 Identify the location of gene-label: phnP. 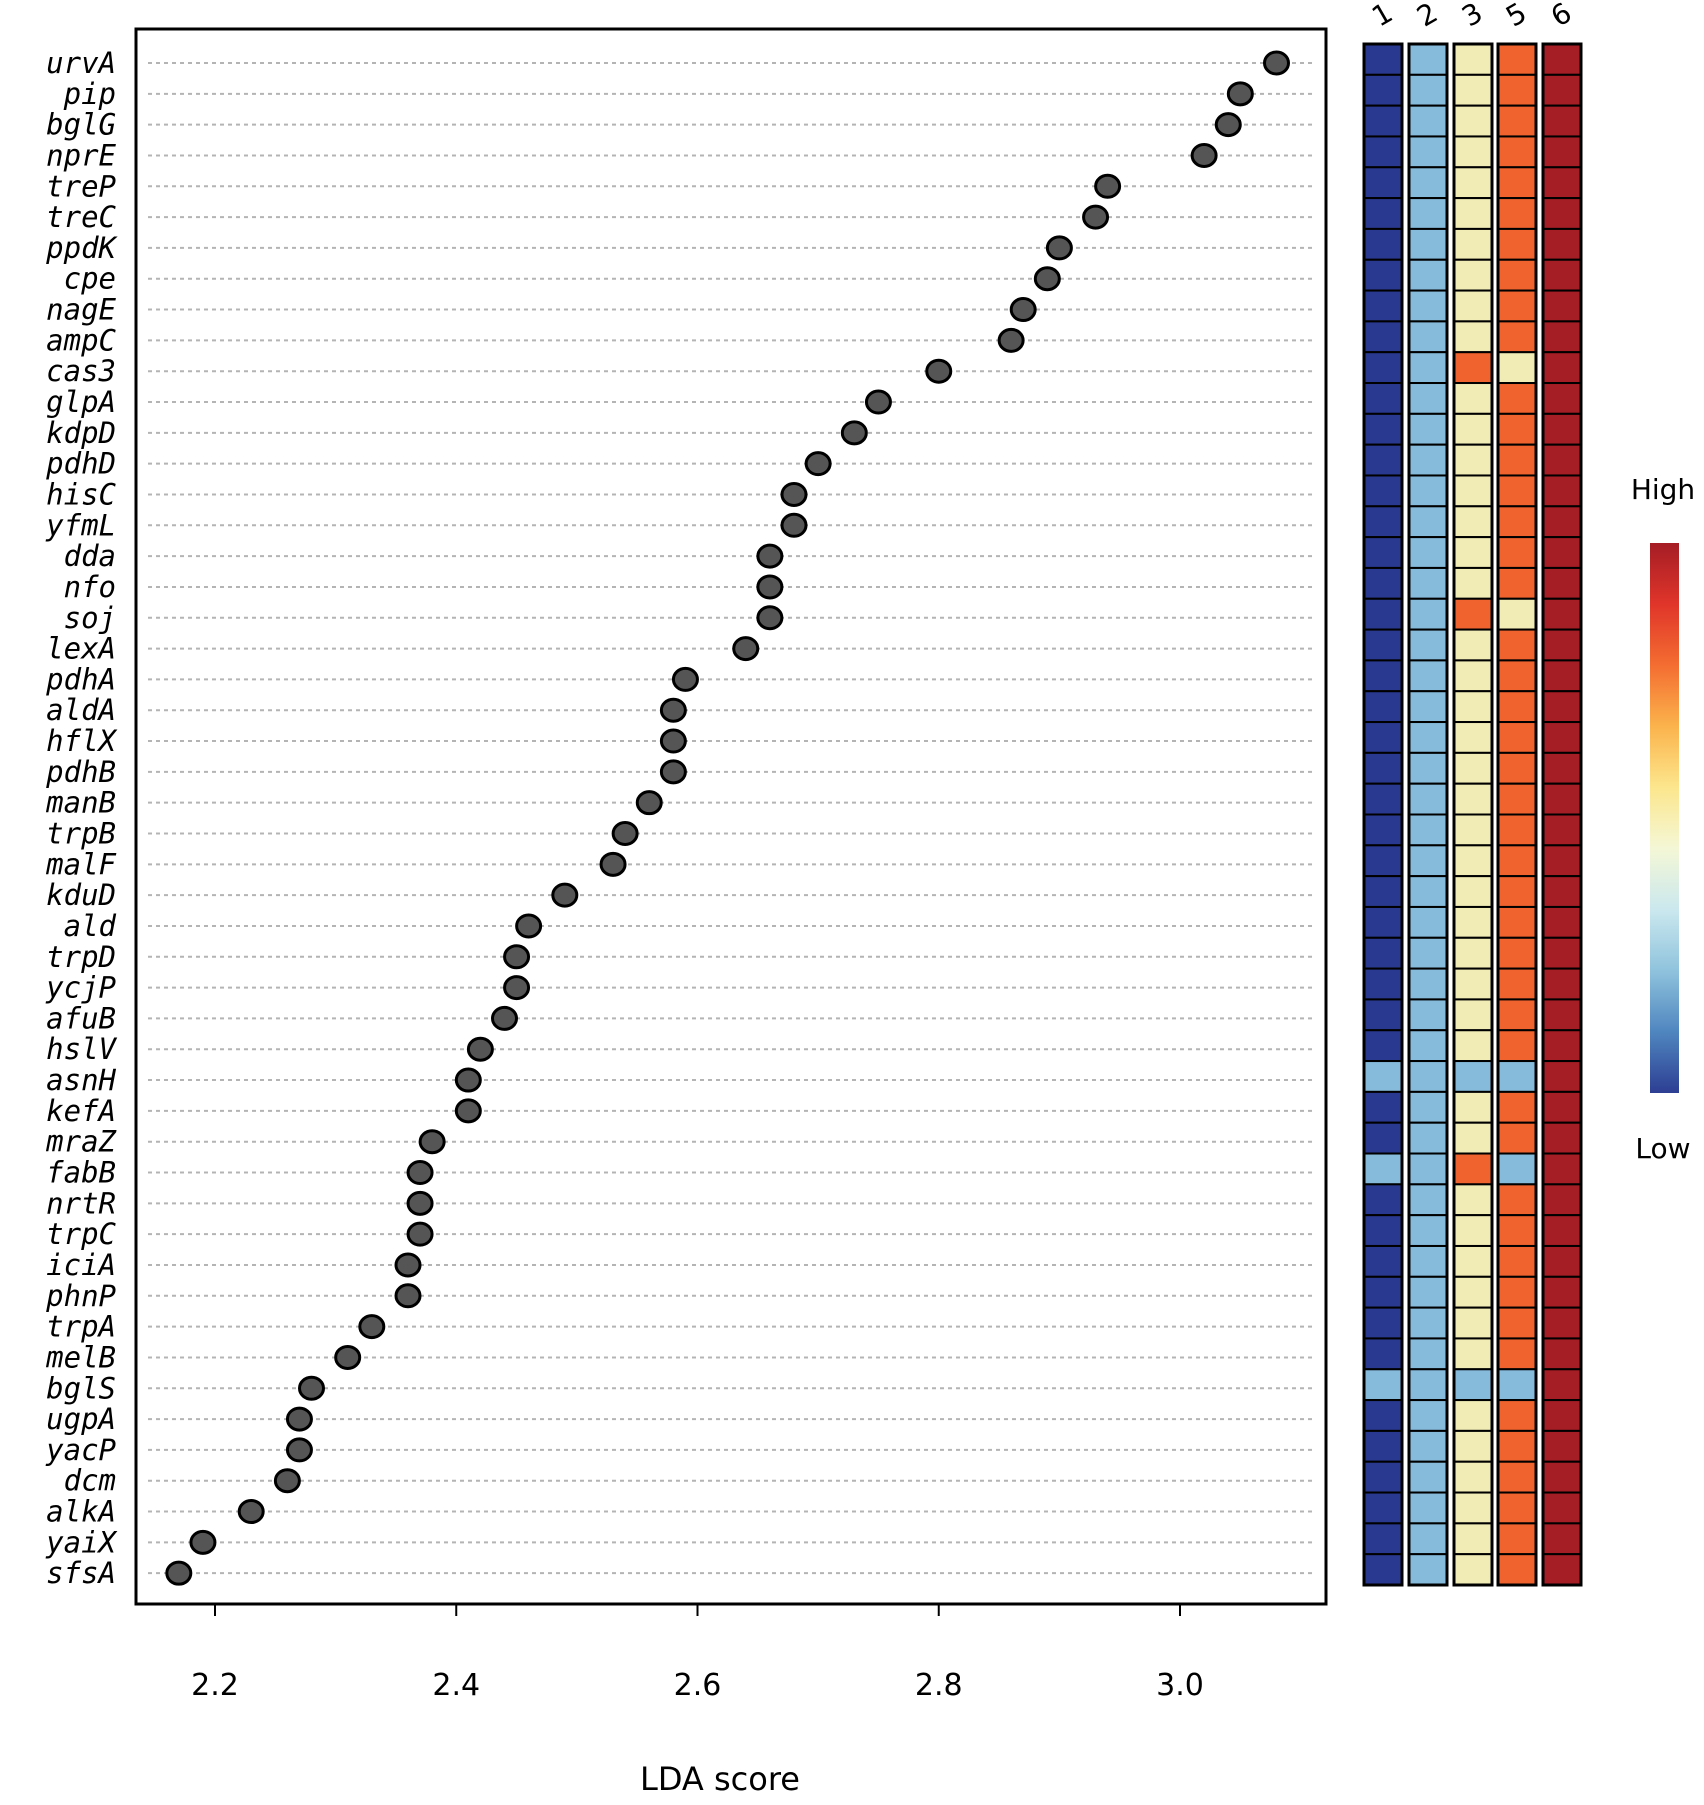
(80, 1296).